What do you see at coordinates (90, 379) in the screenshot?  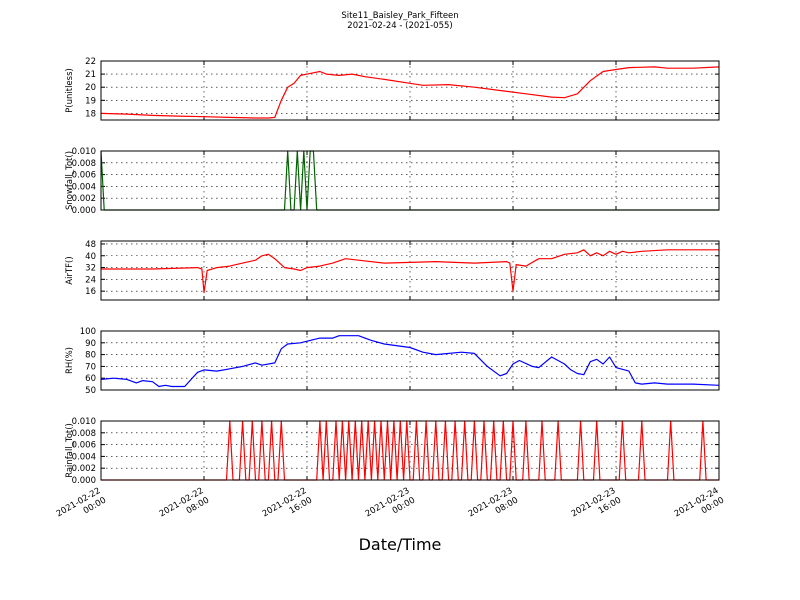 I see `y-tick-label: 60` at bounding box center [90, 379].